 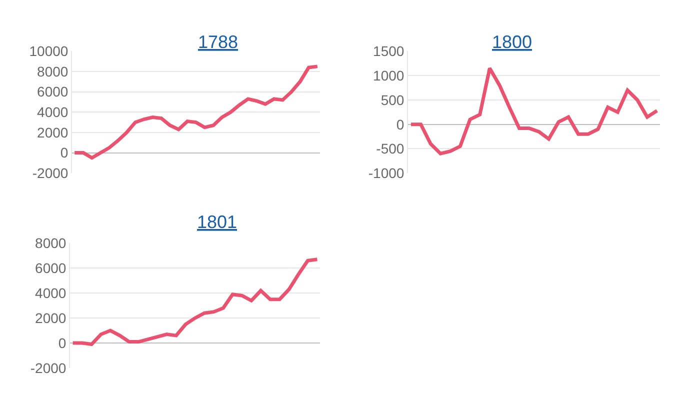 What do you see at coordinates (392, 100) in the screenshot?
I see `y-tick-label: 500` at bounding box center [392, 100].